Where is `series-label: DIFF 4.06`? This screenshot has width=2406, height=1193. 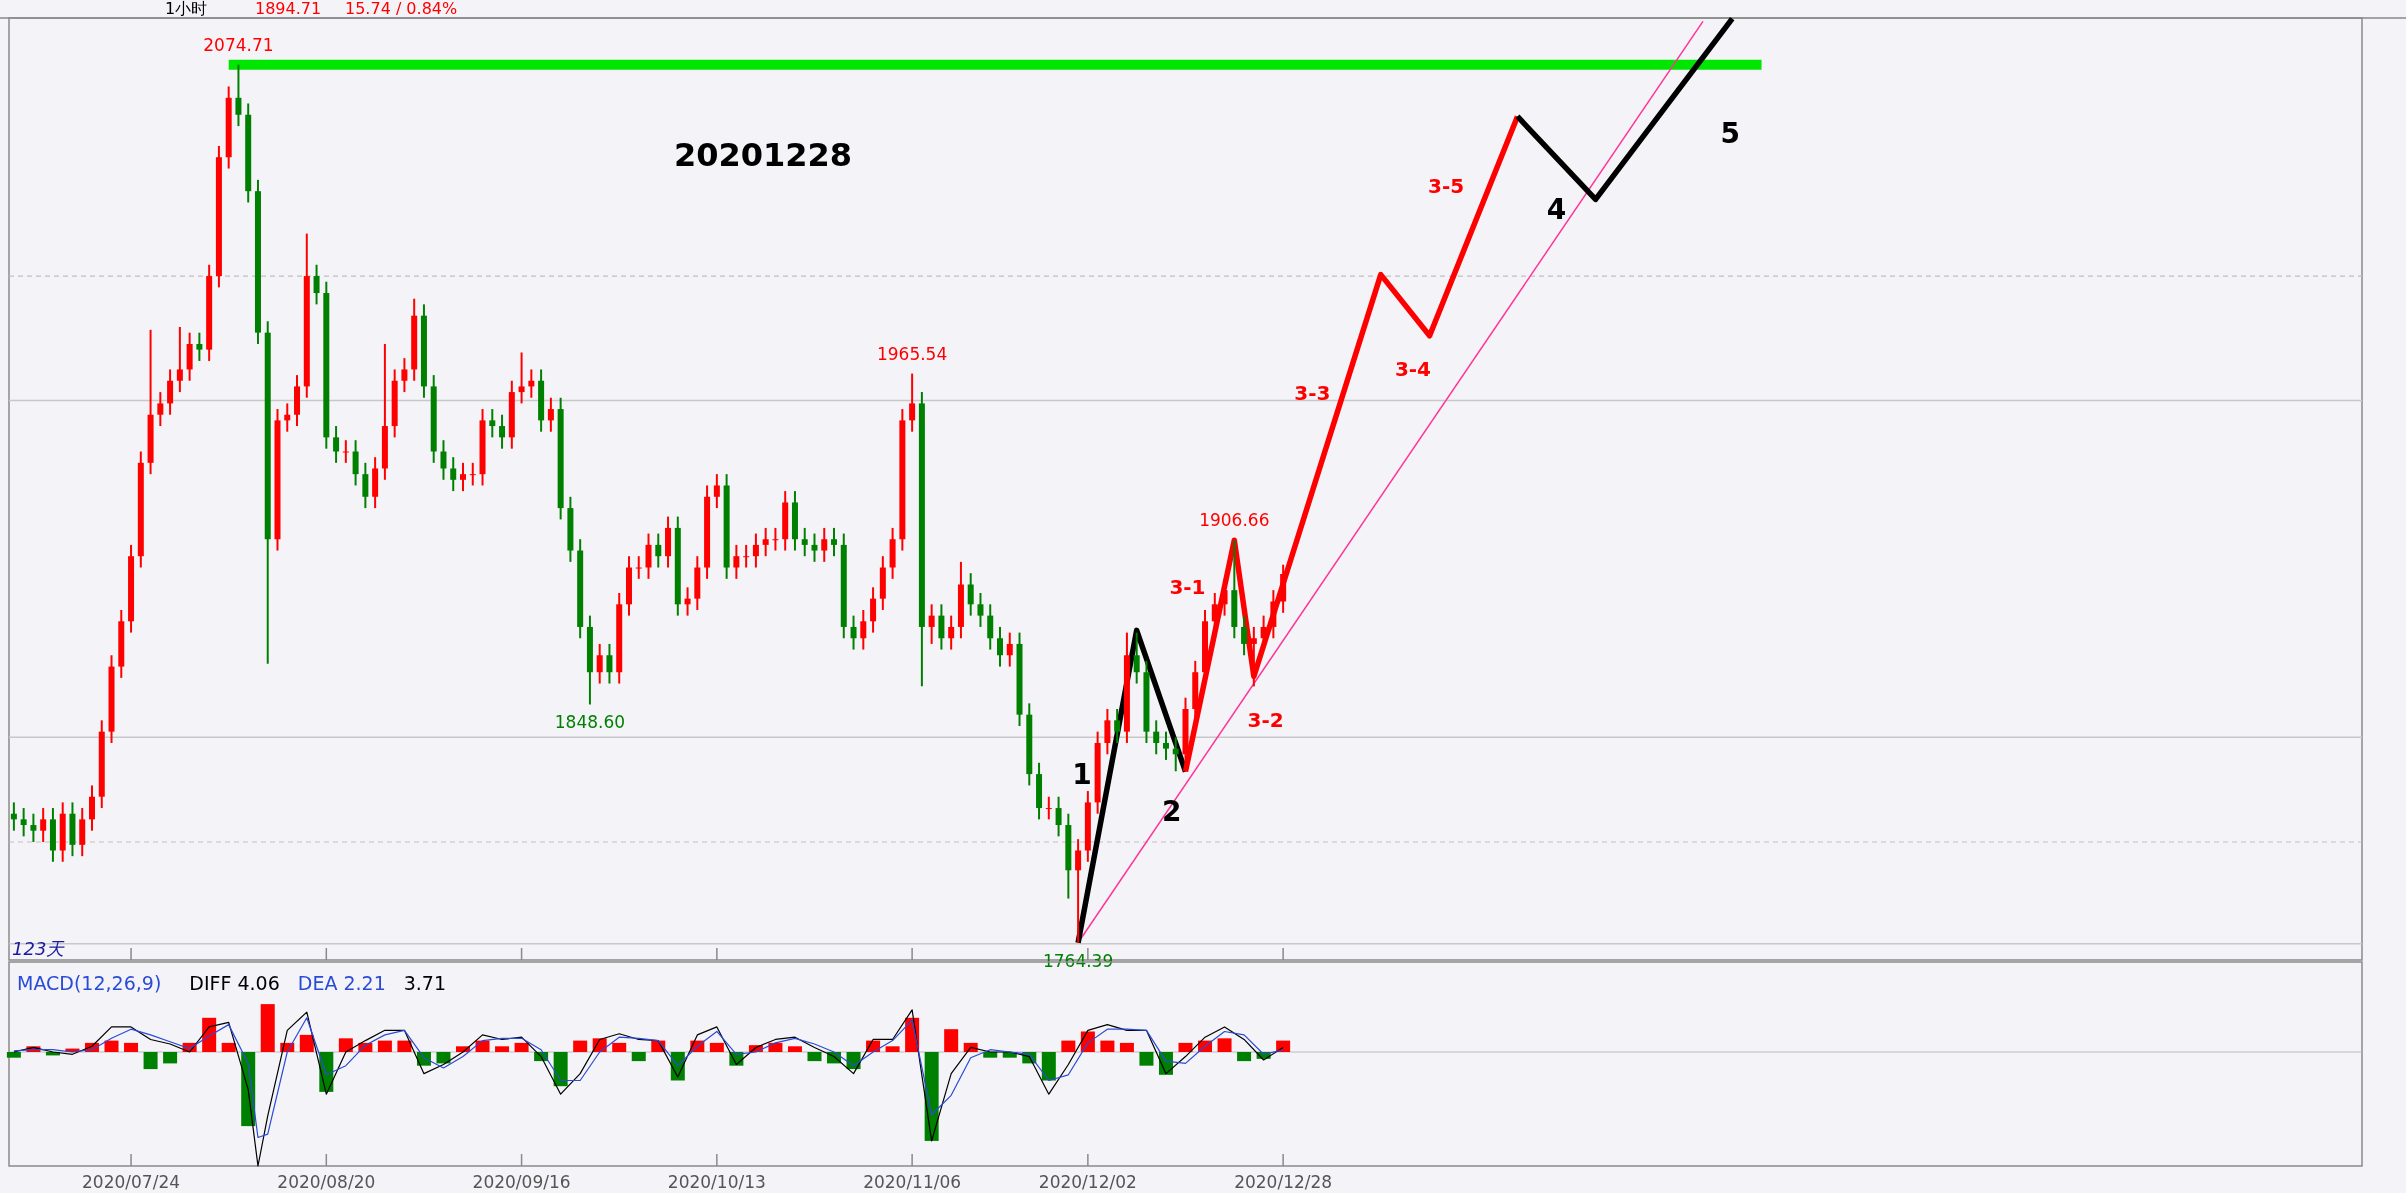 series-label: DIFF 4.06 is located at coordinates (234, 983).